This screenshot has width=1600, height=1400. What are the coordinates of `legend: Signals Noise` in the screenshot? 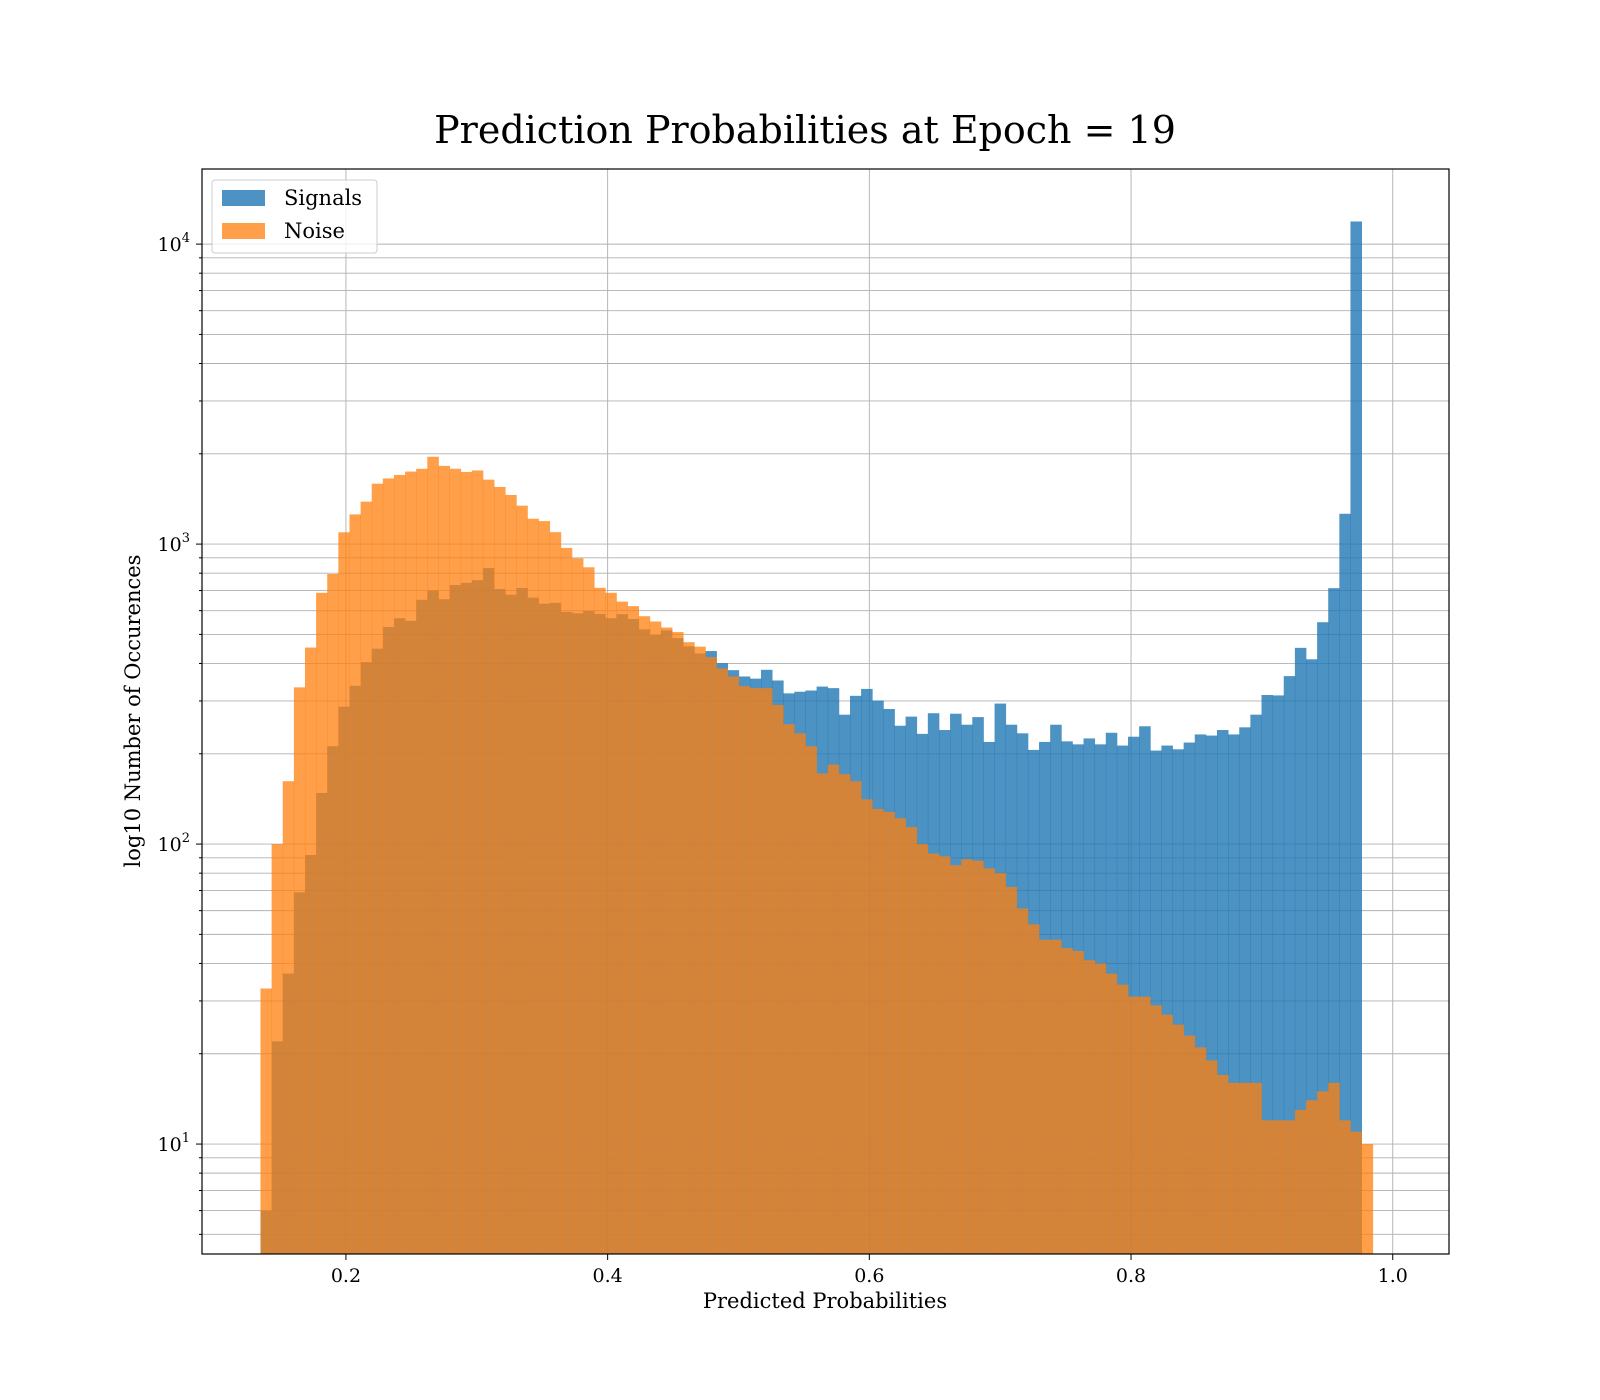 It's located at (294, 216).